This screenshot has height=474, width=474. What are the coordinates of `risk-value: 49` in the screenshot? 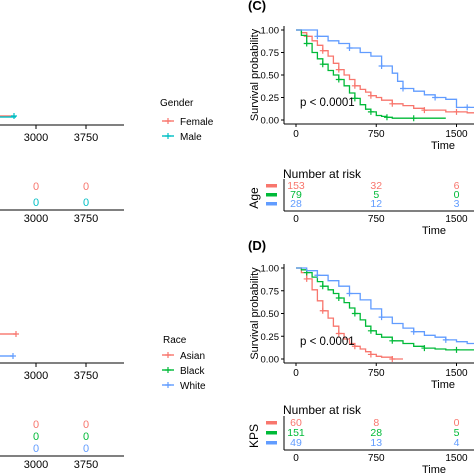 It's located at (296, 443).